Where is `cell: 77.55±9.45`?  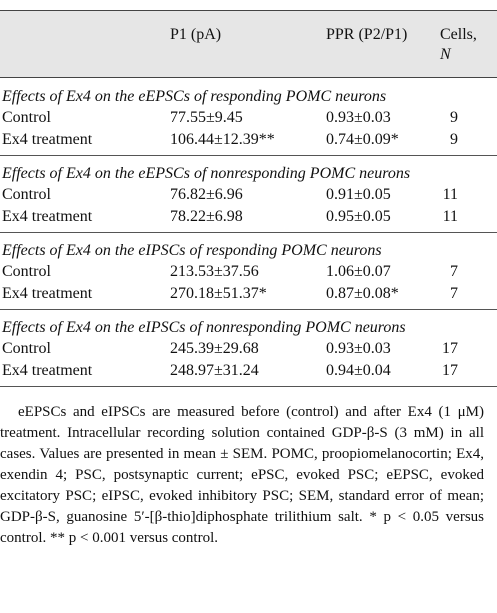
cell: 77.55±9.45 is located at coordinates (206, 117).